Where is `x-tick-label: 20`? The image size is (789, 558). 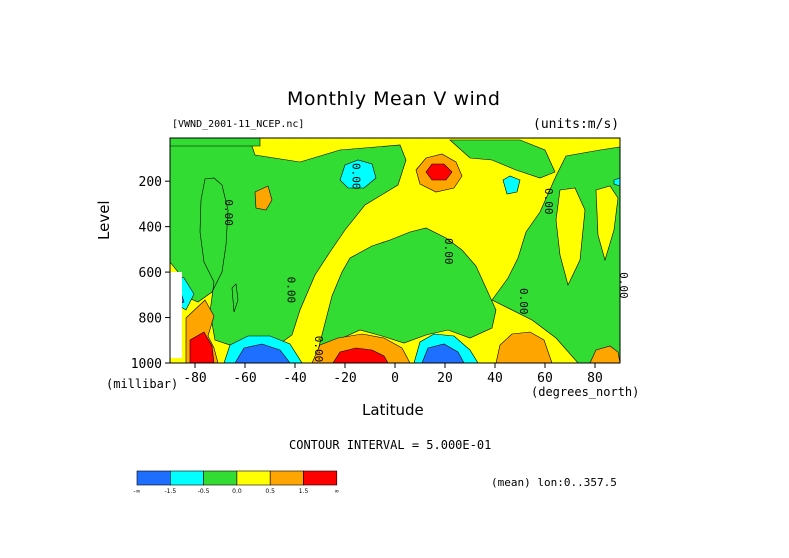 x-tick-label: 20 is located at coordinates (445, 378).